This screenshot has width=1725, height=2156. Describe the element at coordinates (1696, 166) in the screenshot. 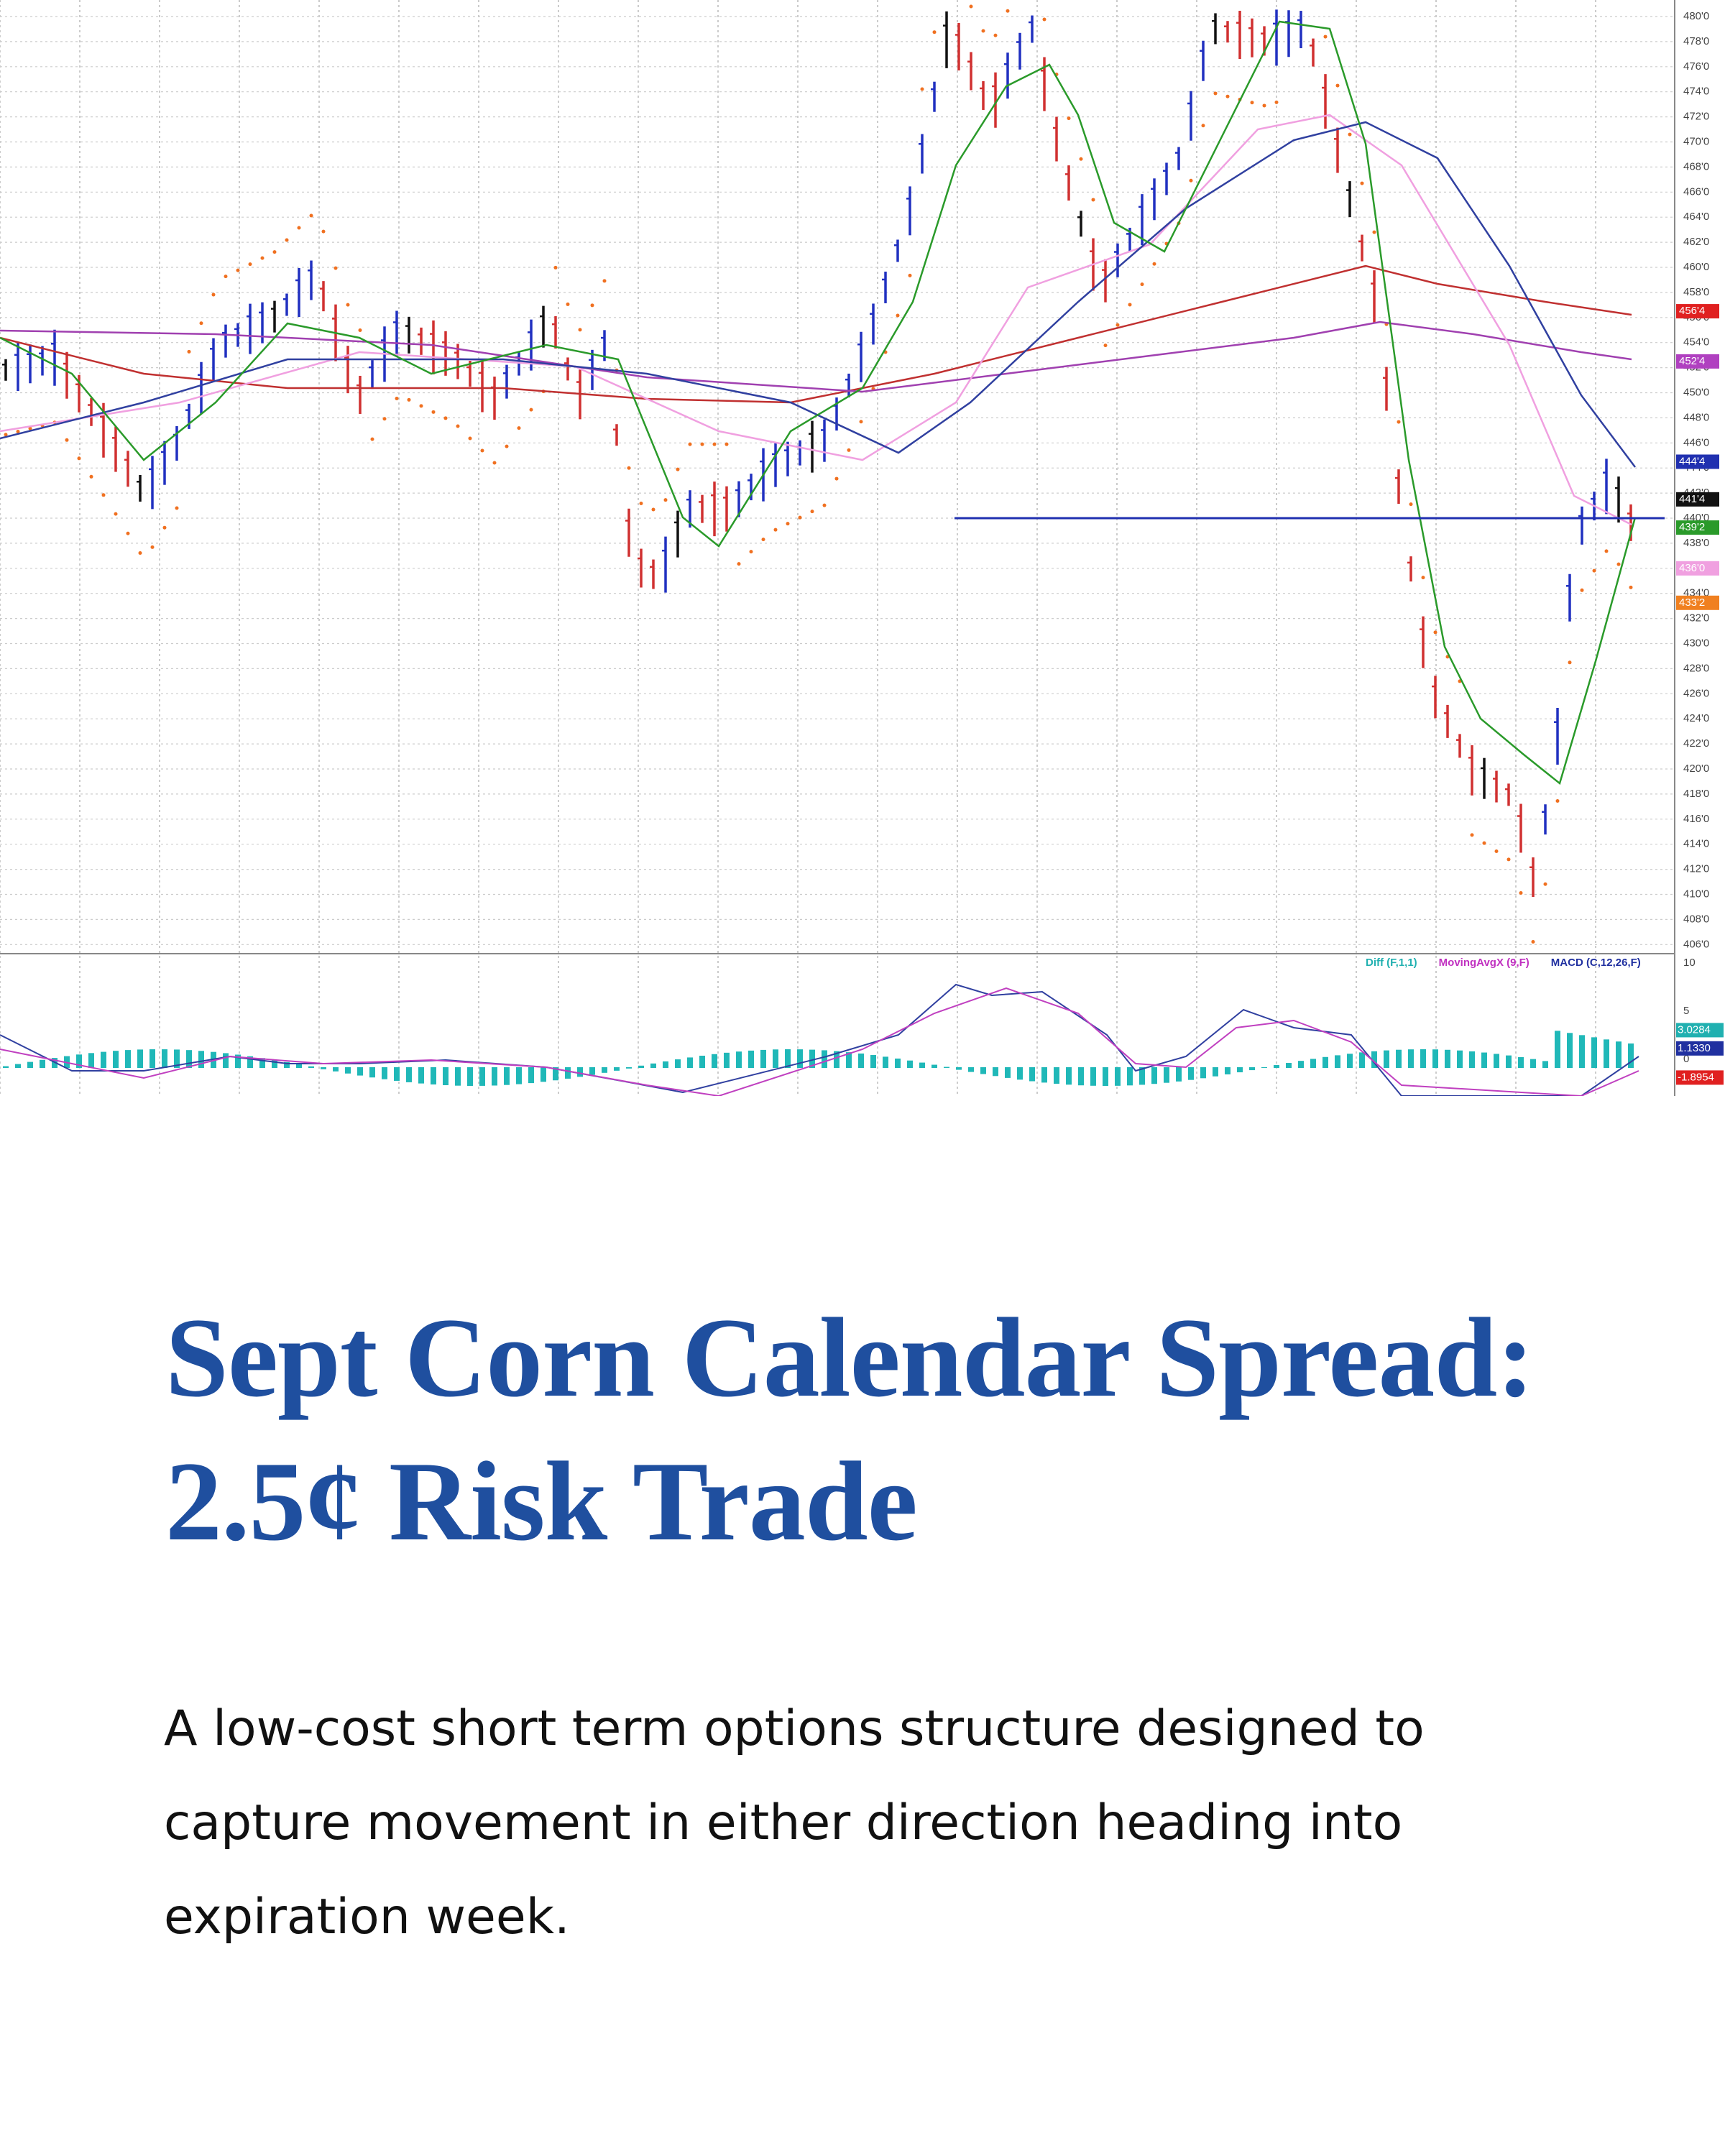

I see `price-tick-label: 468'0` at that location.